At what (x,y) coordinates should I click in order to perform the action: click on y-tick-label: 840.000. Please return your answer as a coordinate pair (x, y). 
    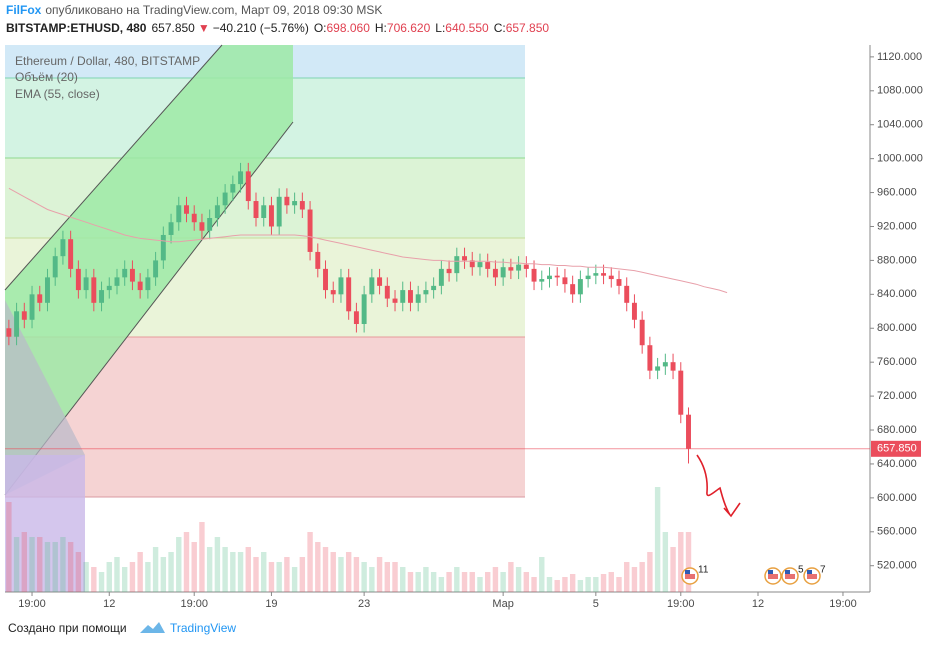
    Looking at the image, I should click on (897, 294).